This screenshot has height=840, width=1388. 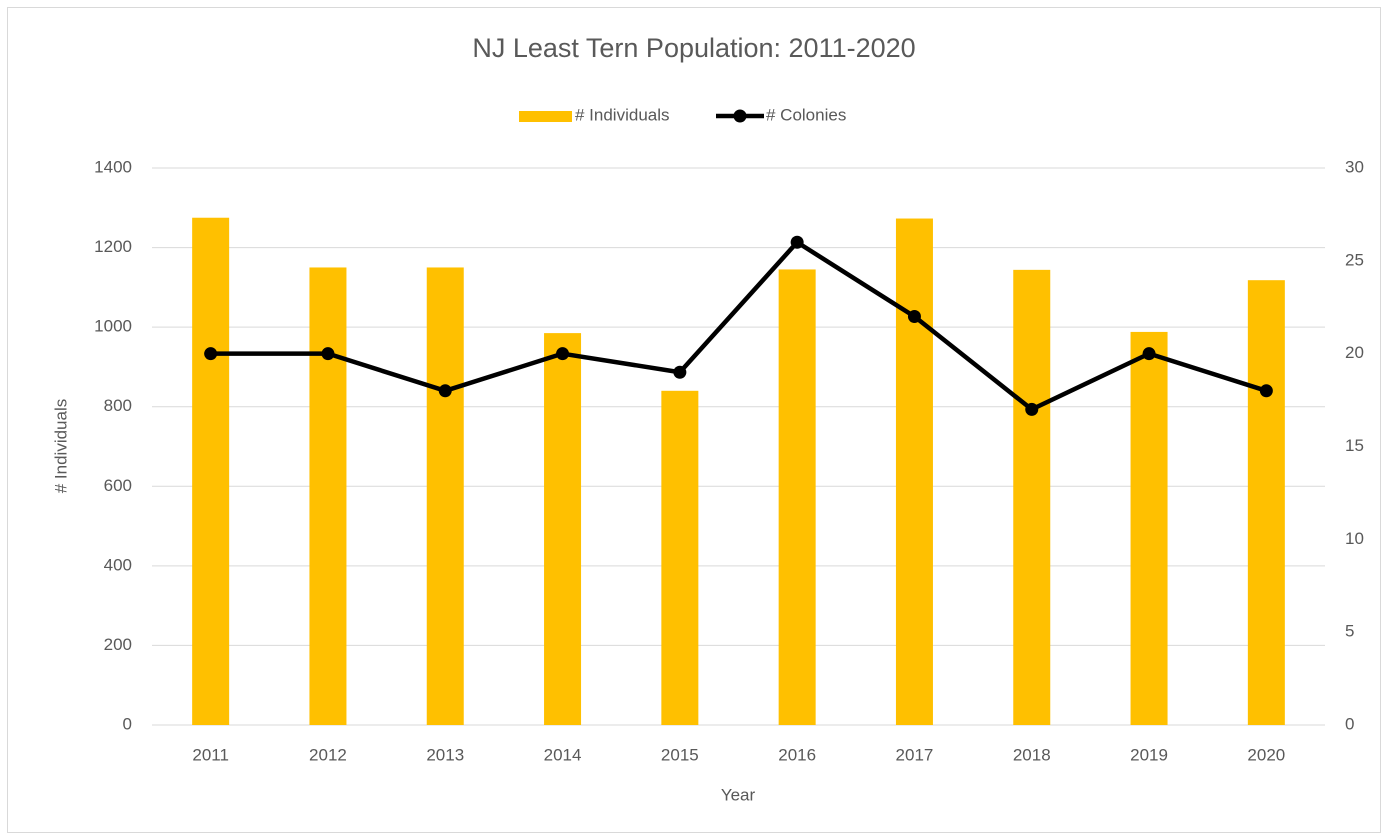 What do you see at coordinates (113, 166) in the screenshot?
I see `y-tick-label: 1400` at bounding box center [113, 166].